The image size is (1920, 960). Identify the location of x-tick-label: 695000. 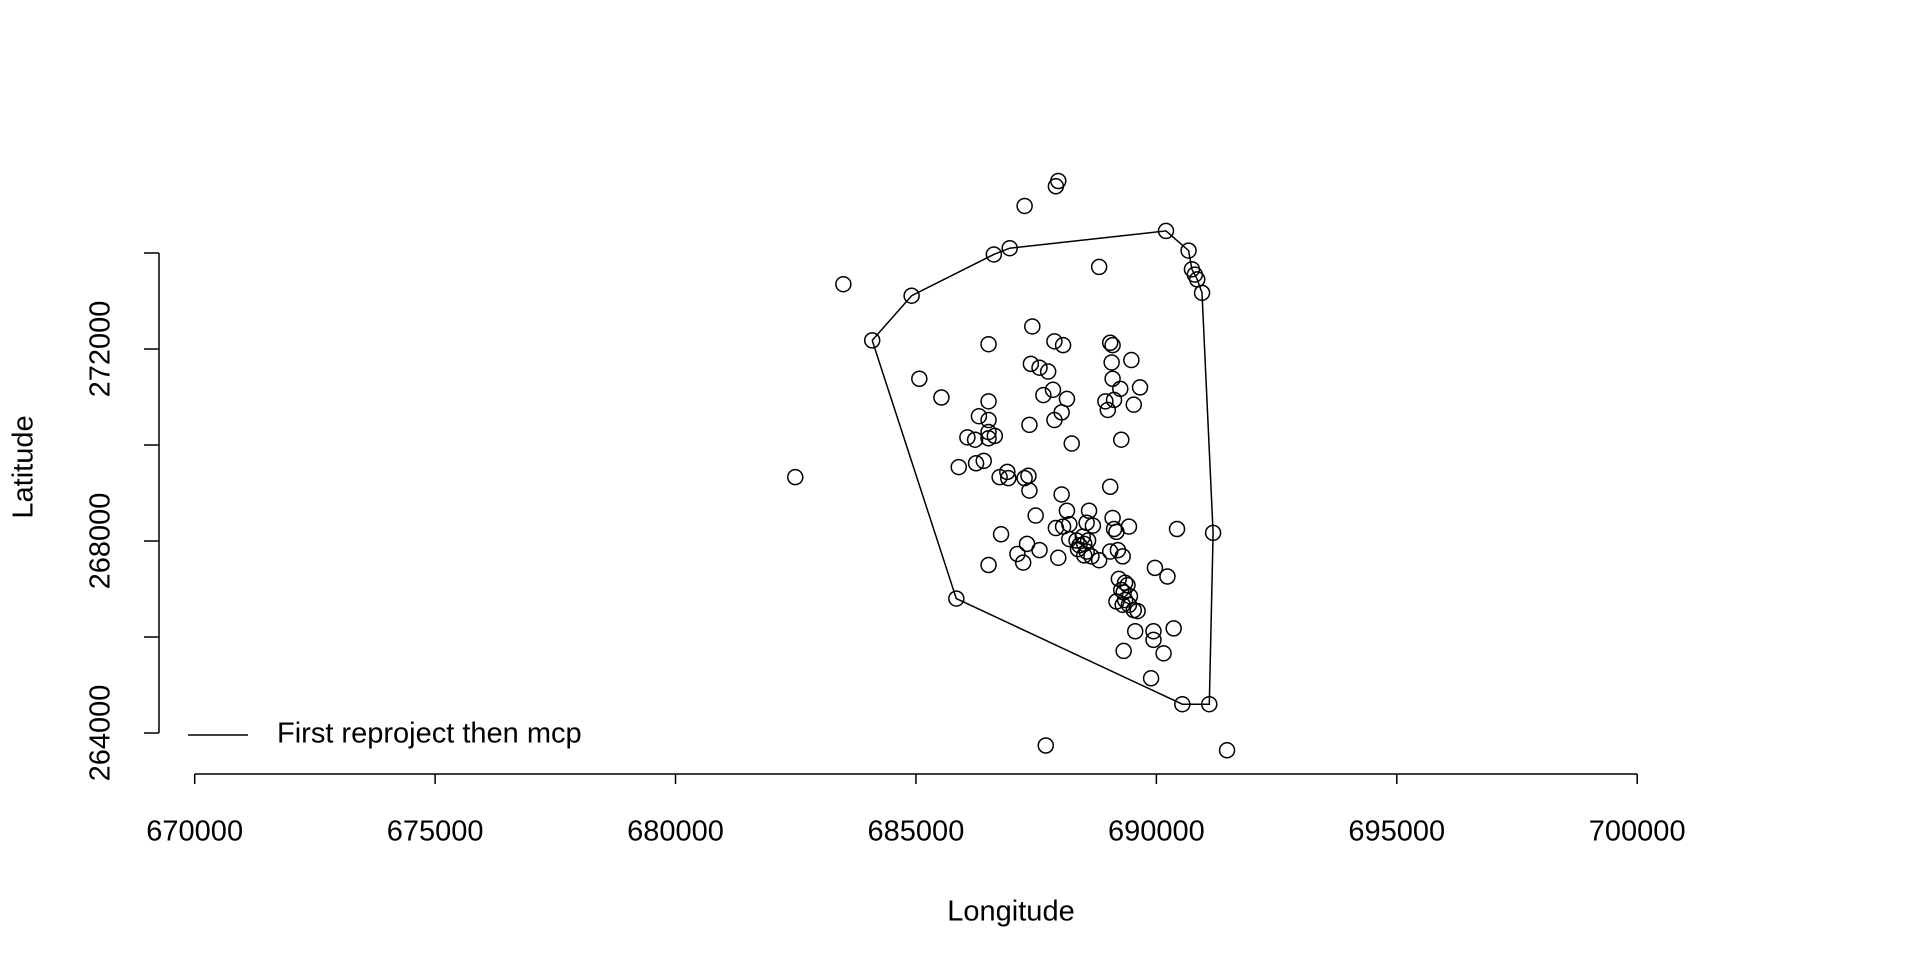
(1396, 832).